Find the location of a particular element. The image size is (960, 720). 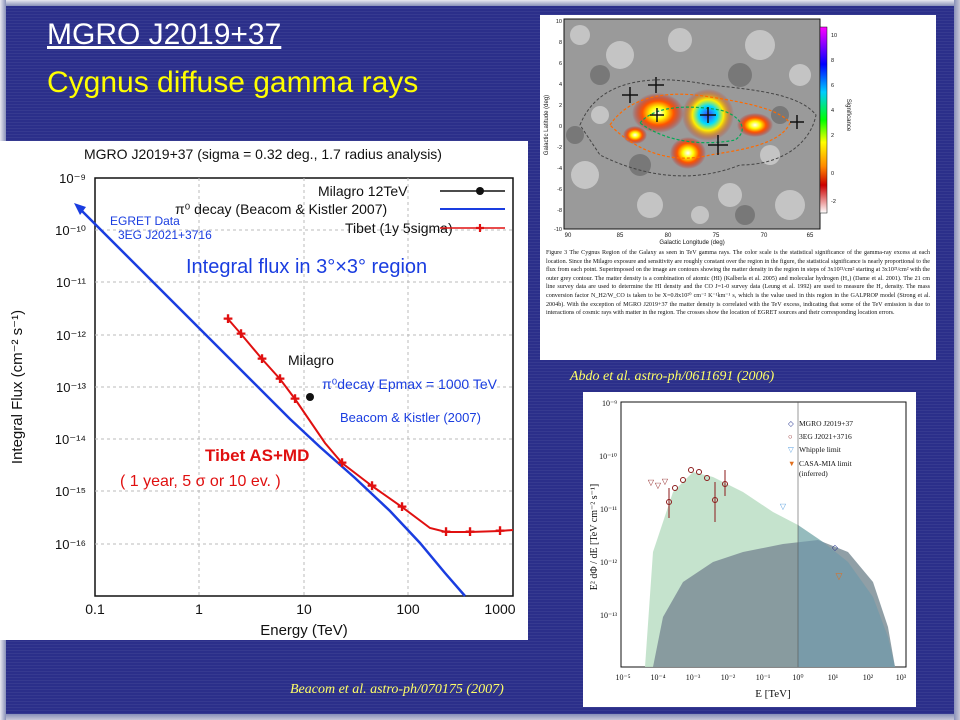

frame-top is located at coordinates (480, 3).